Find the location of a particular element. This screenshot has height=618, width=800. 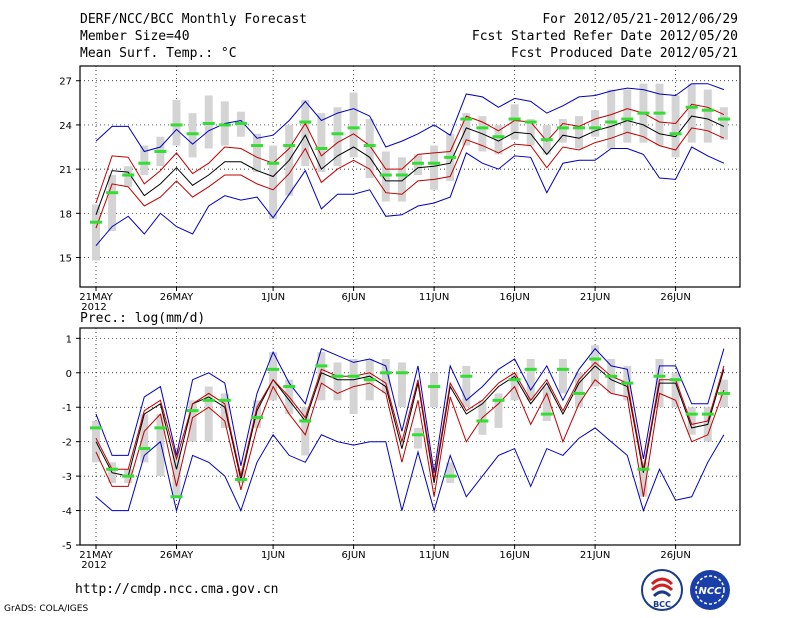

header-produced-date: Fcst Produced Date 2012/05/21 is located at coordinates (624, 53).